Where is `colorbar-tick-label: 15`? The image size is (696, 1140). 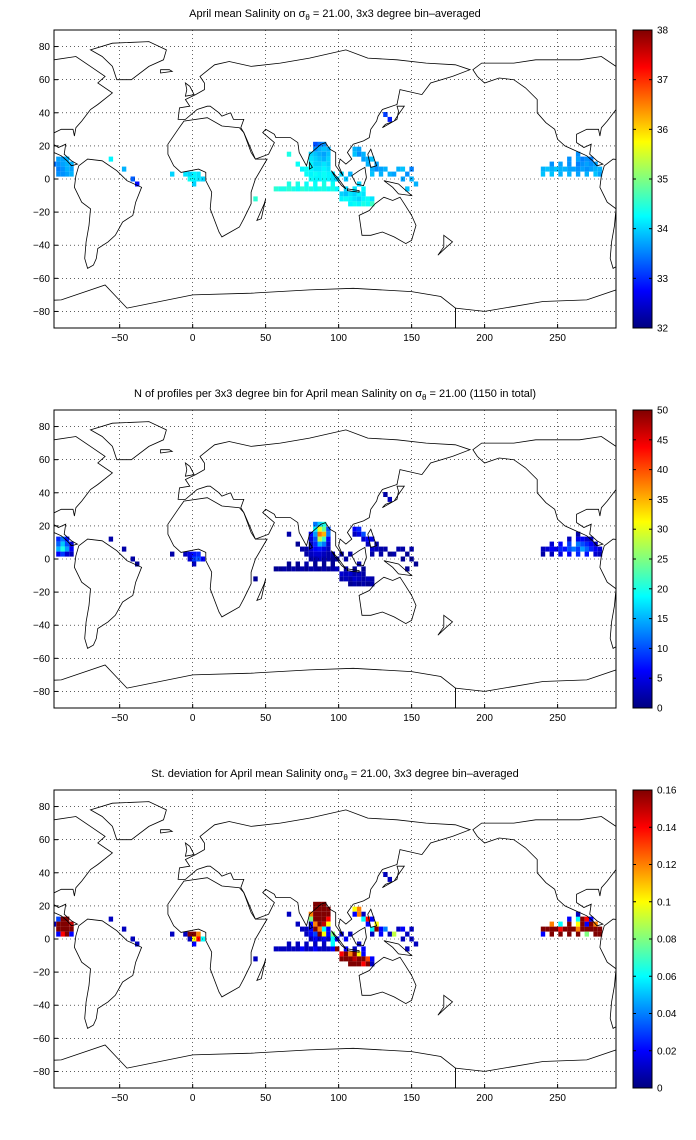
colorbar-tick-label: 15 is located at coordinates (663, 619).